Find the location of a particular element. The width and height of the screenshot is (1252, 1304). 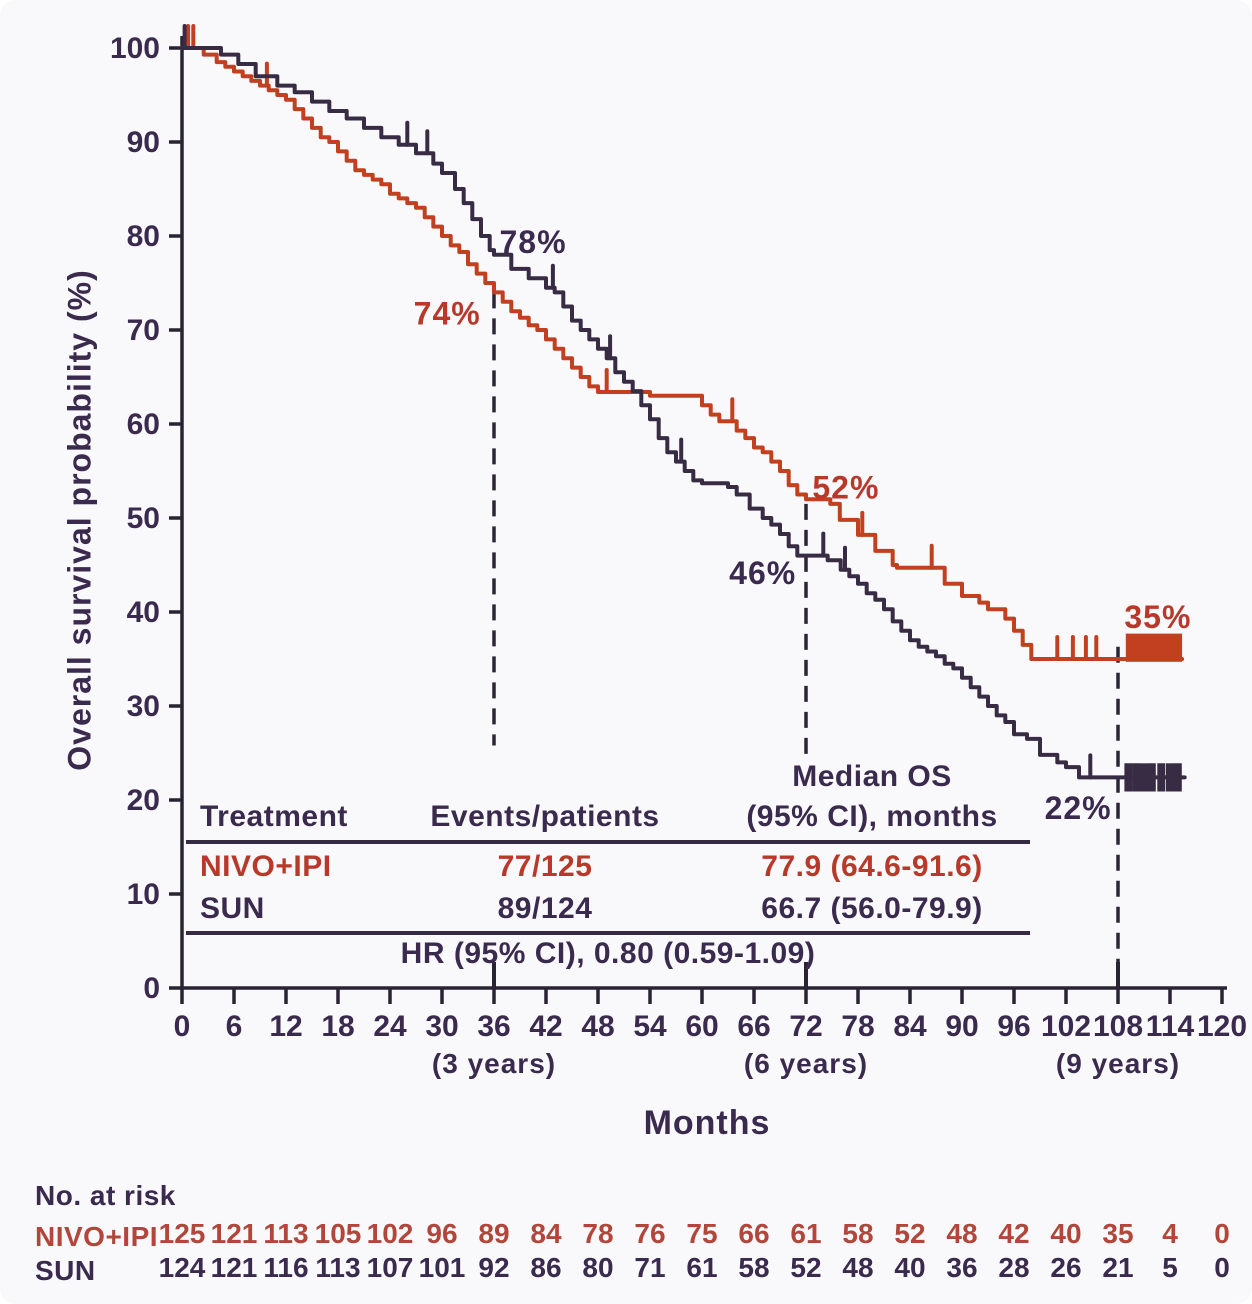

landmark-annotation: 22% is located at coordinates (1078, 808).